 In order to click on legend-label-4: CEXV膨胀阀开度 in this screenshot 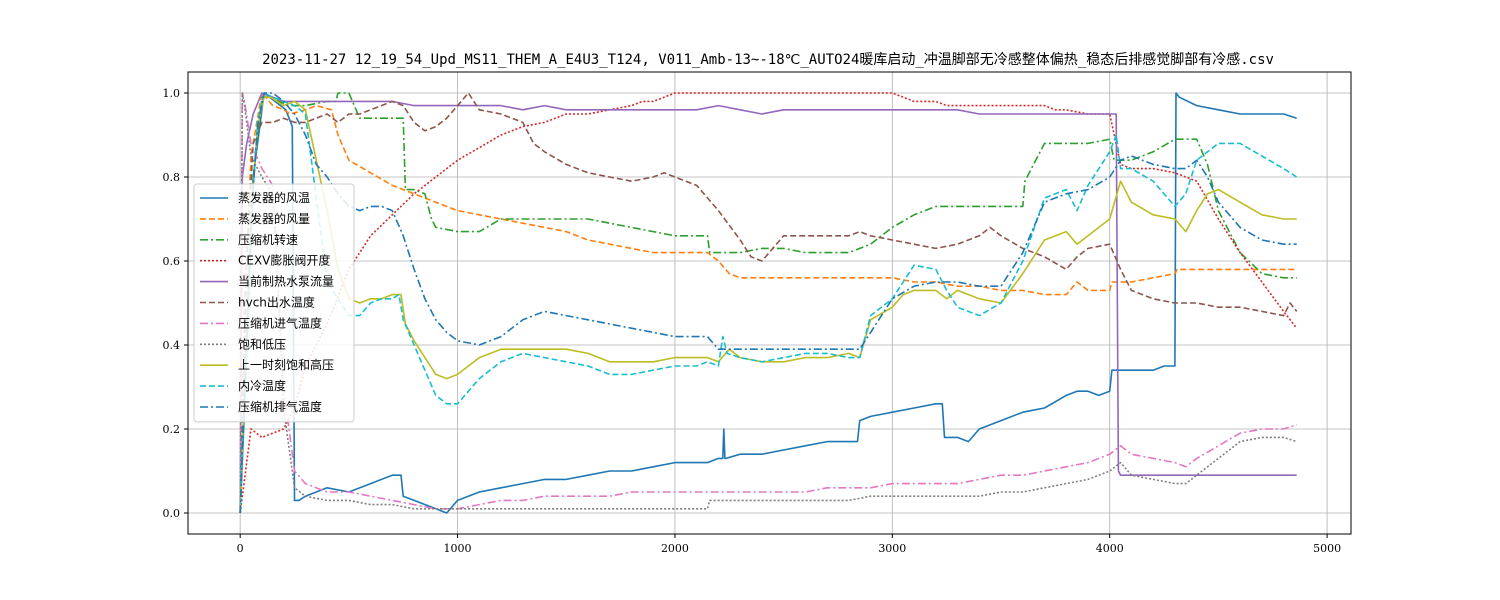, I will do `click(284, 260)`.